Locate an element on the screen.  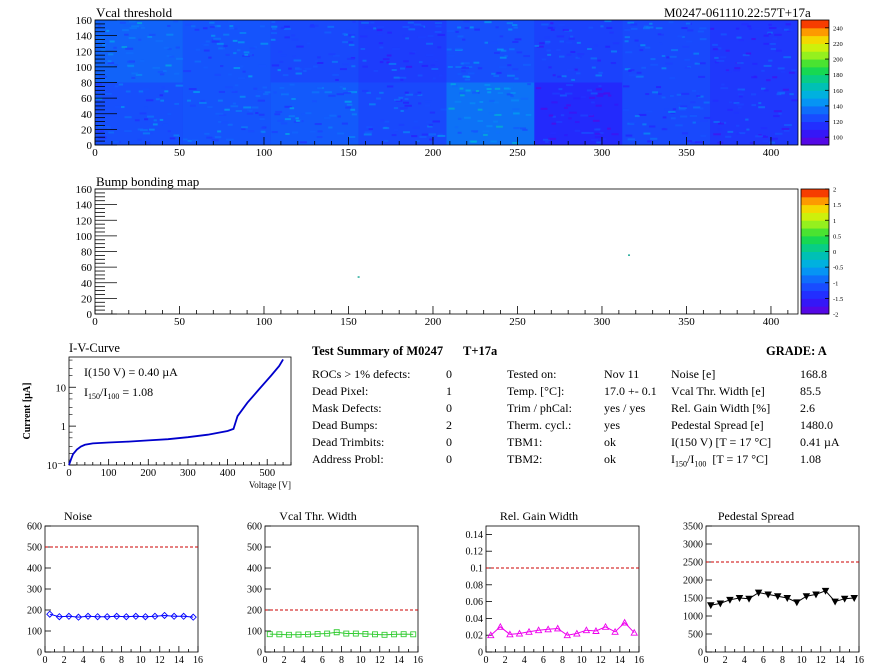
x-tick-label: 300 is located at coordinates (188, 473).